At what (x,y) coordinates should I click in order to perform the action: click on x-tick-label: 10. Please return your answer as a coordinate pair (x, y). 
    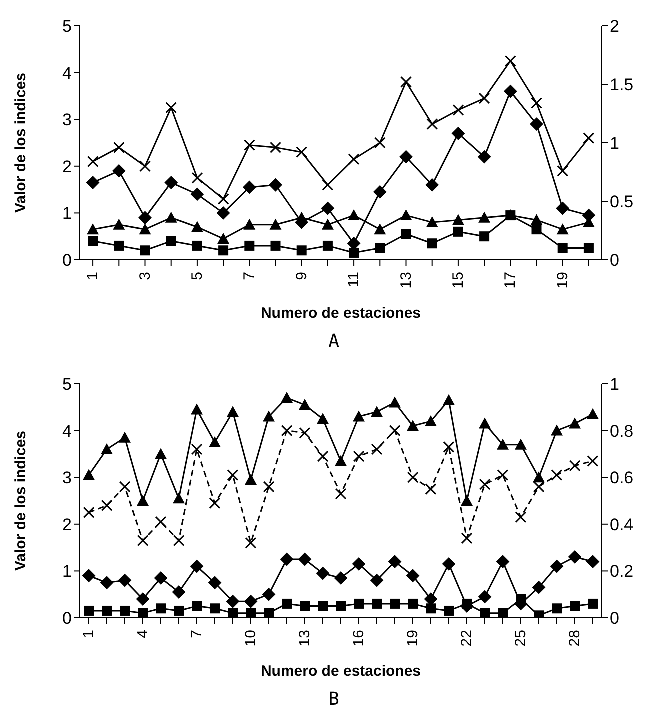
    Looking at the image, I should click on (251, 638).